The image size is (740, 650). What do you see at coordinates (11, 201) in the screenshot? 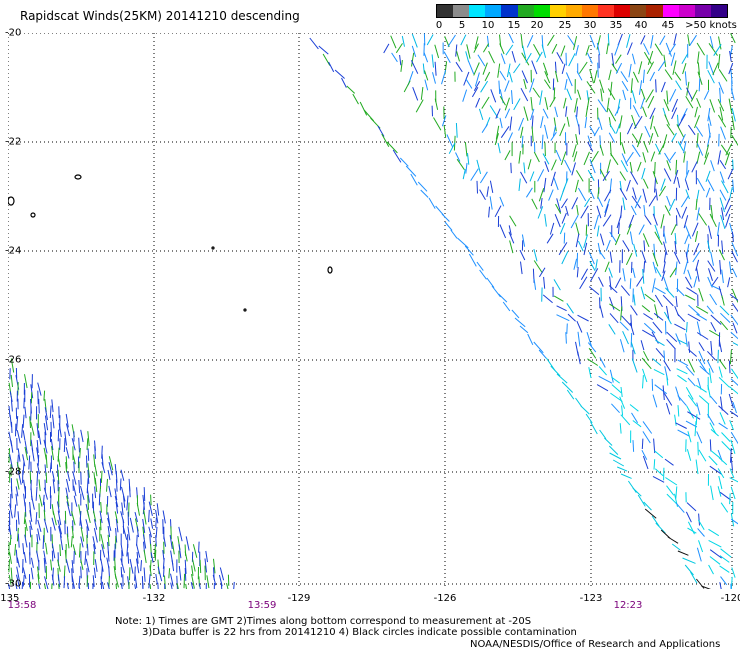
I see `island-outline` at bounding box center [11, 201].